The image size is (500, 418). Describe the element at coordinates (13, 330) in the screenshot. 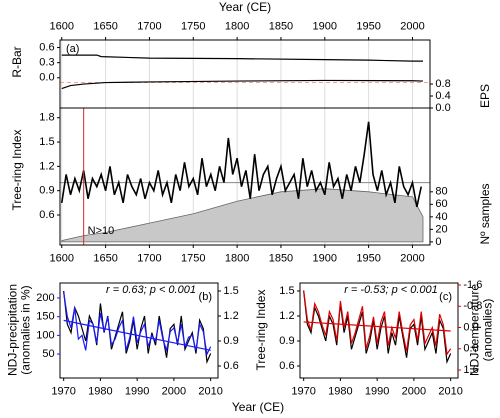

I see `axis-label: NDJ-precipitation` at that location.